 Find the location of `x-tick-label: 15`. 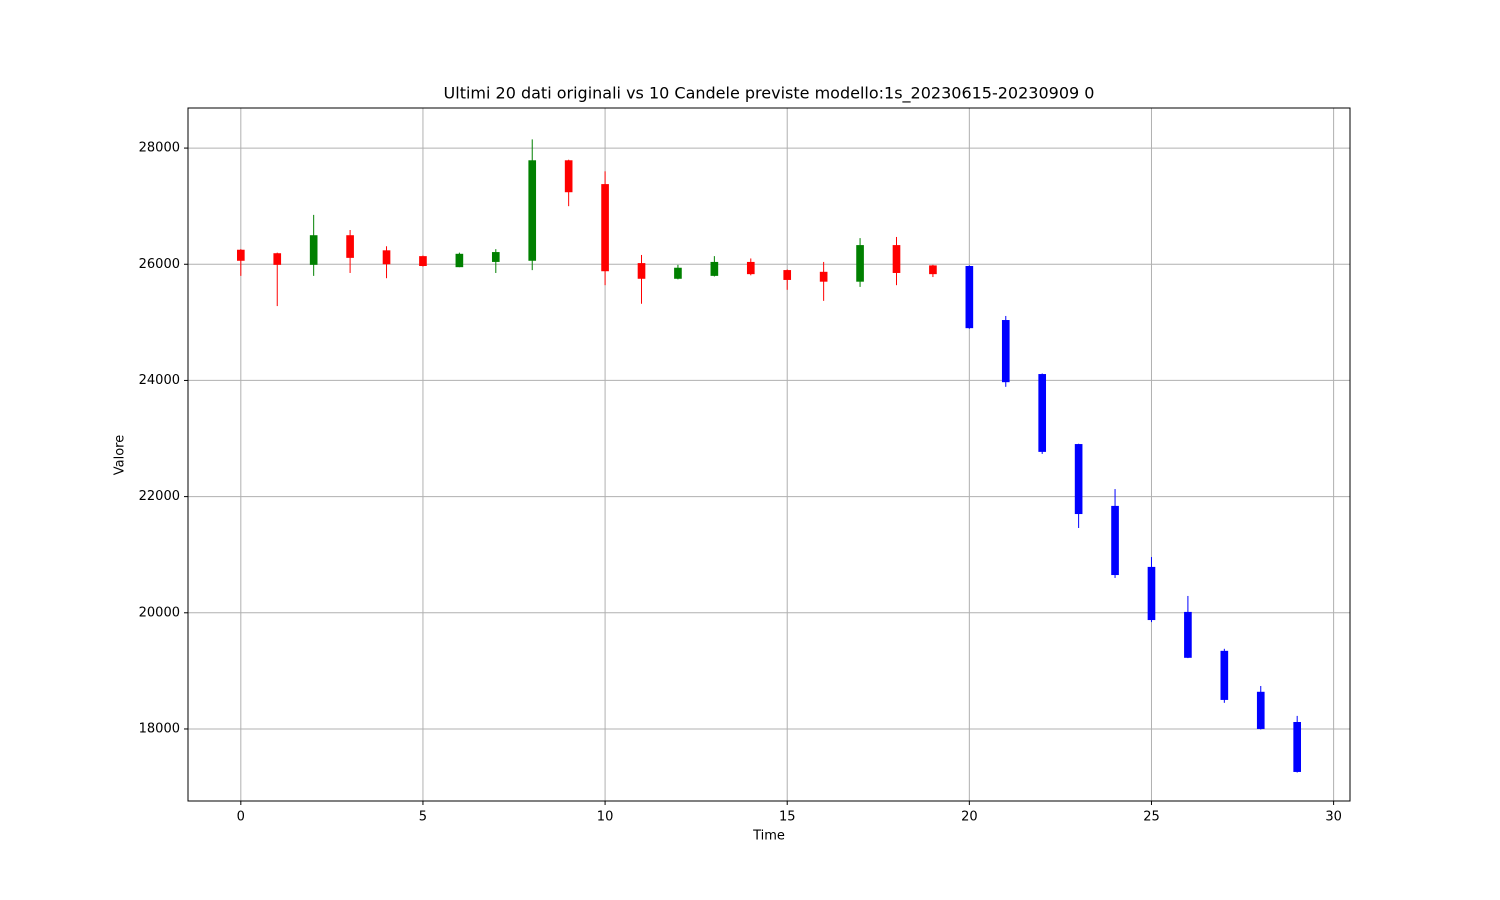

x-tick-label: 15 is located at coordinates (787, 817).